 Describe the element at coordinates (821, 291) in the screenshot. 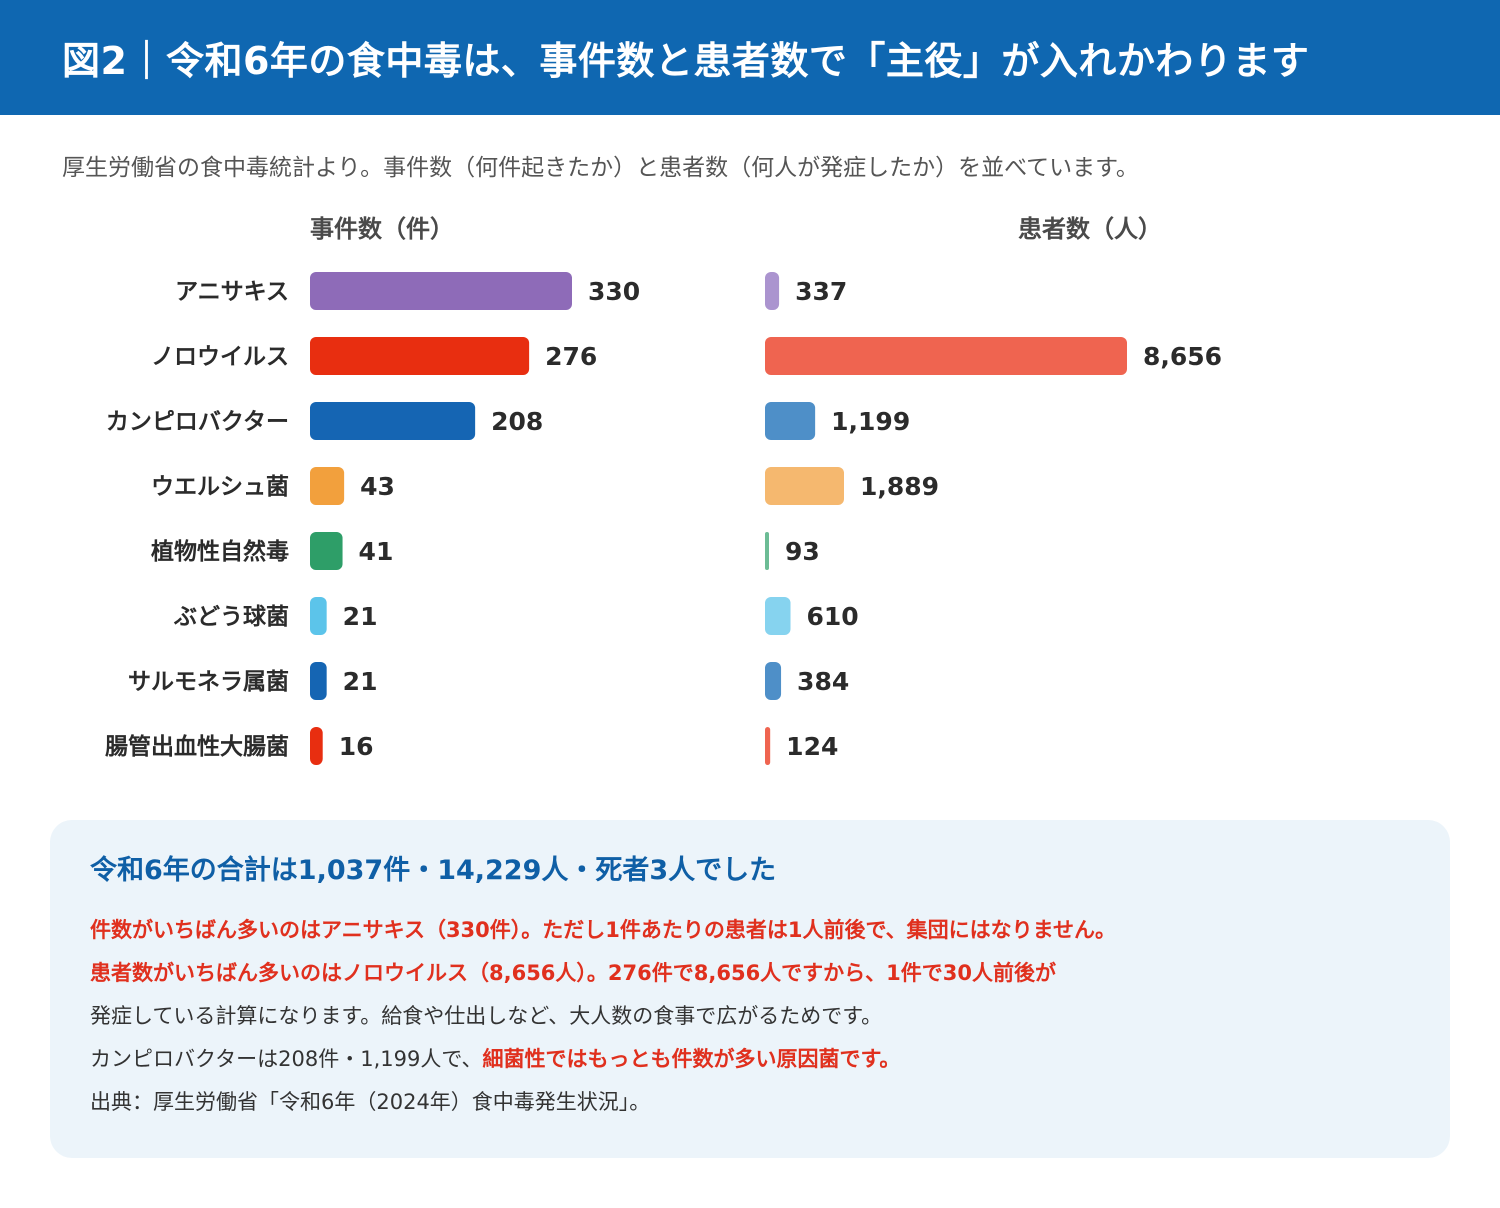

I see `patients-value-label: 337` at that location.